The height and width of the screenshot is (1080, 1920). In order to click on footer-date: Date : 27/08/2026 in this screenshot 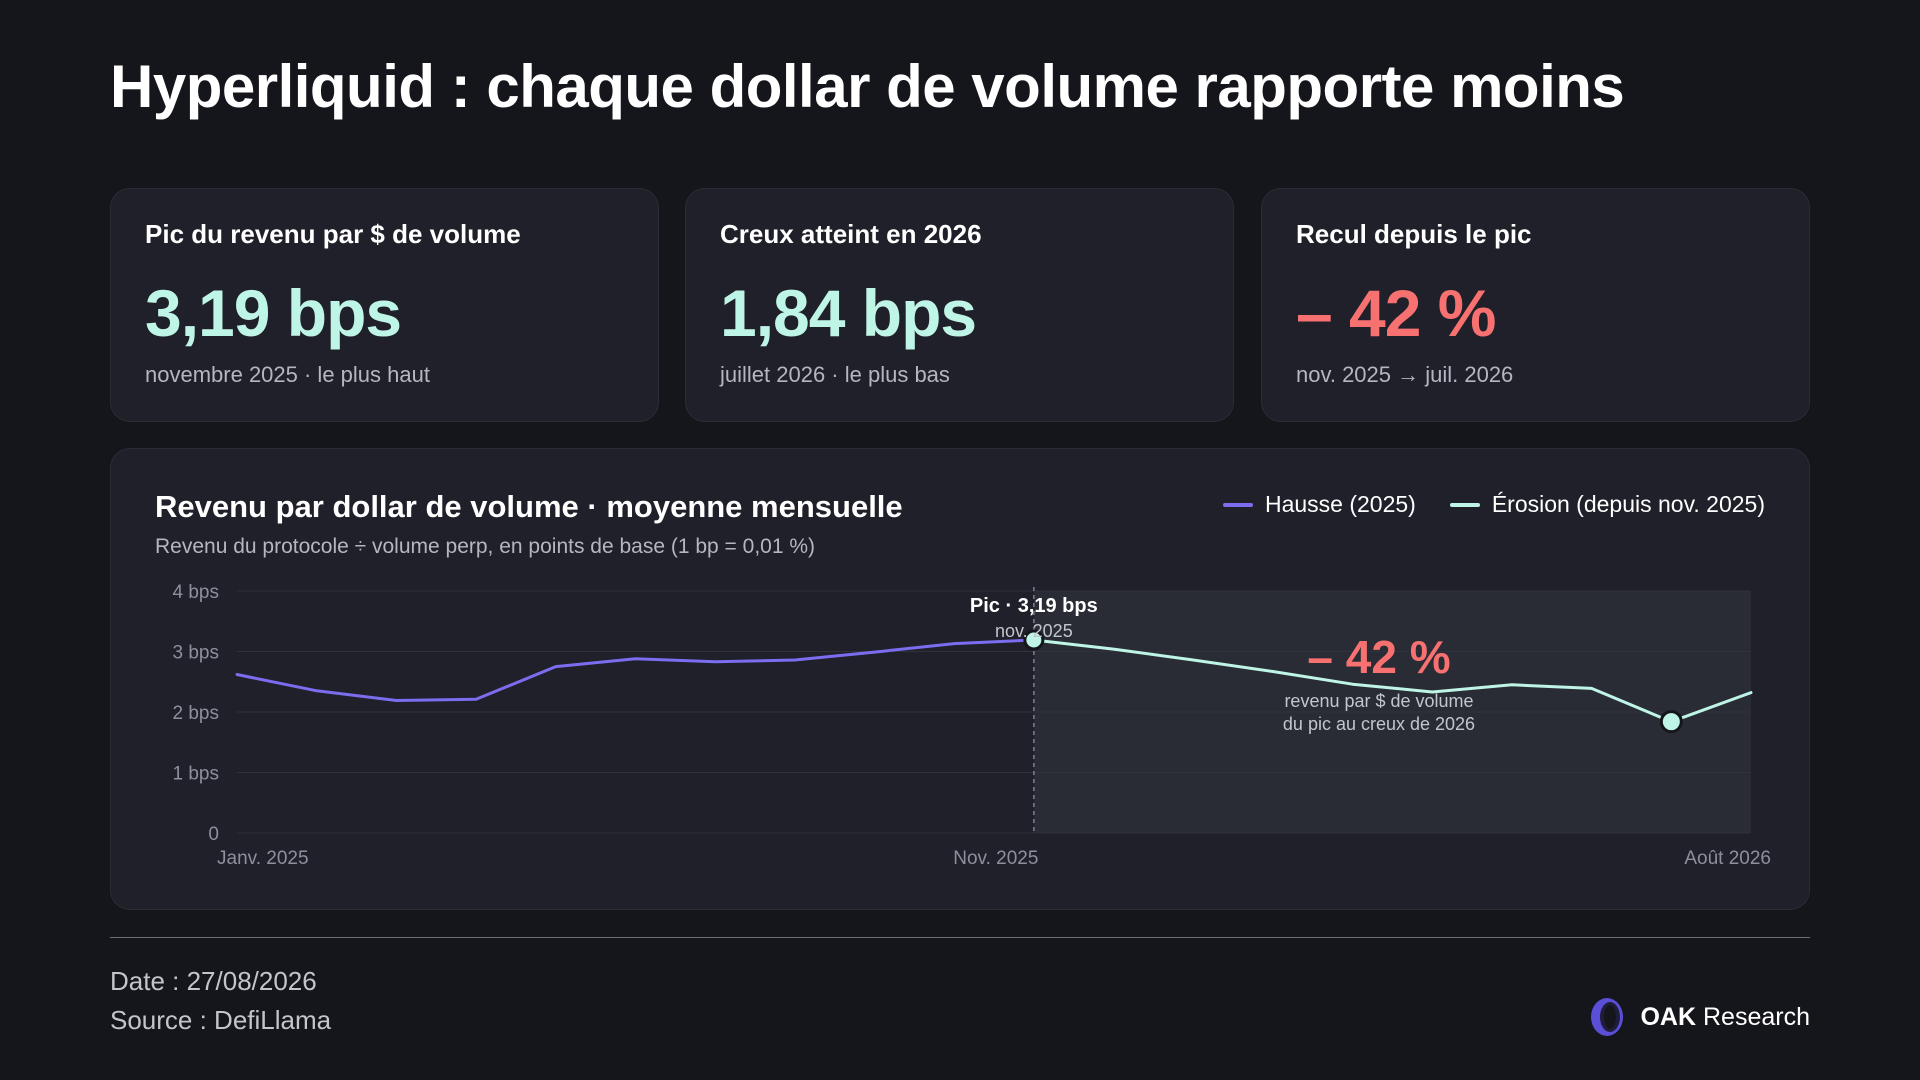, I will do `click(213, 981)`.